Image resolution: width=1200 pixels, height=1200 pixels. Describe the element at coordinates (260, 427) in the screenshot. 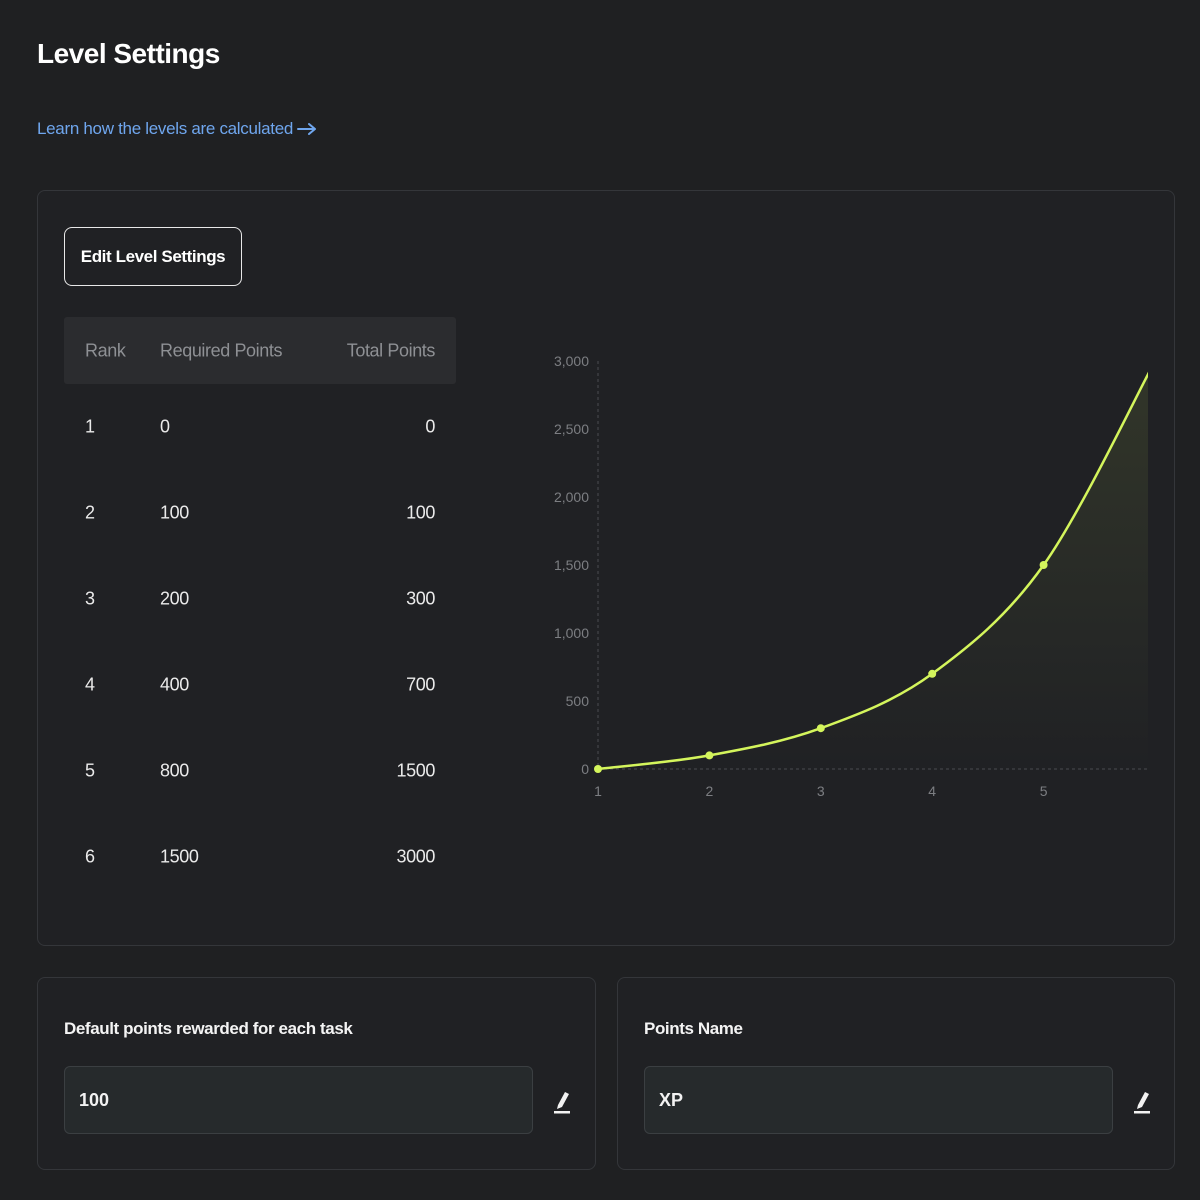

I see `table-row: 1 0 0` at that location.